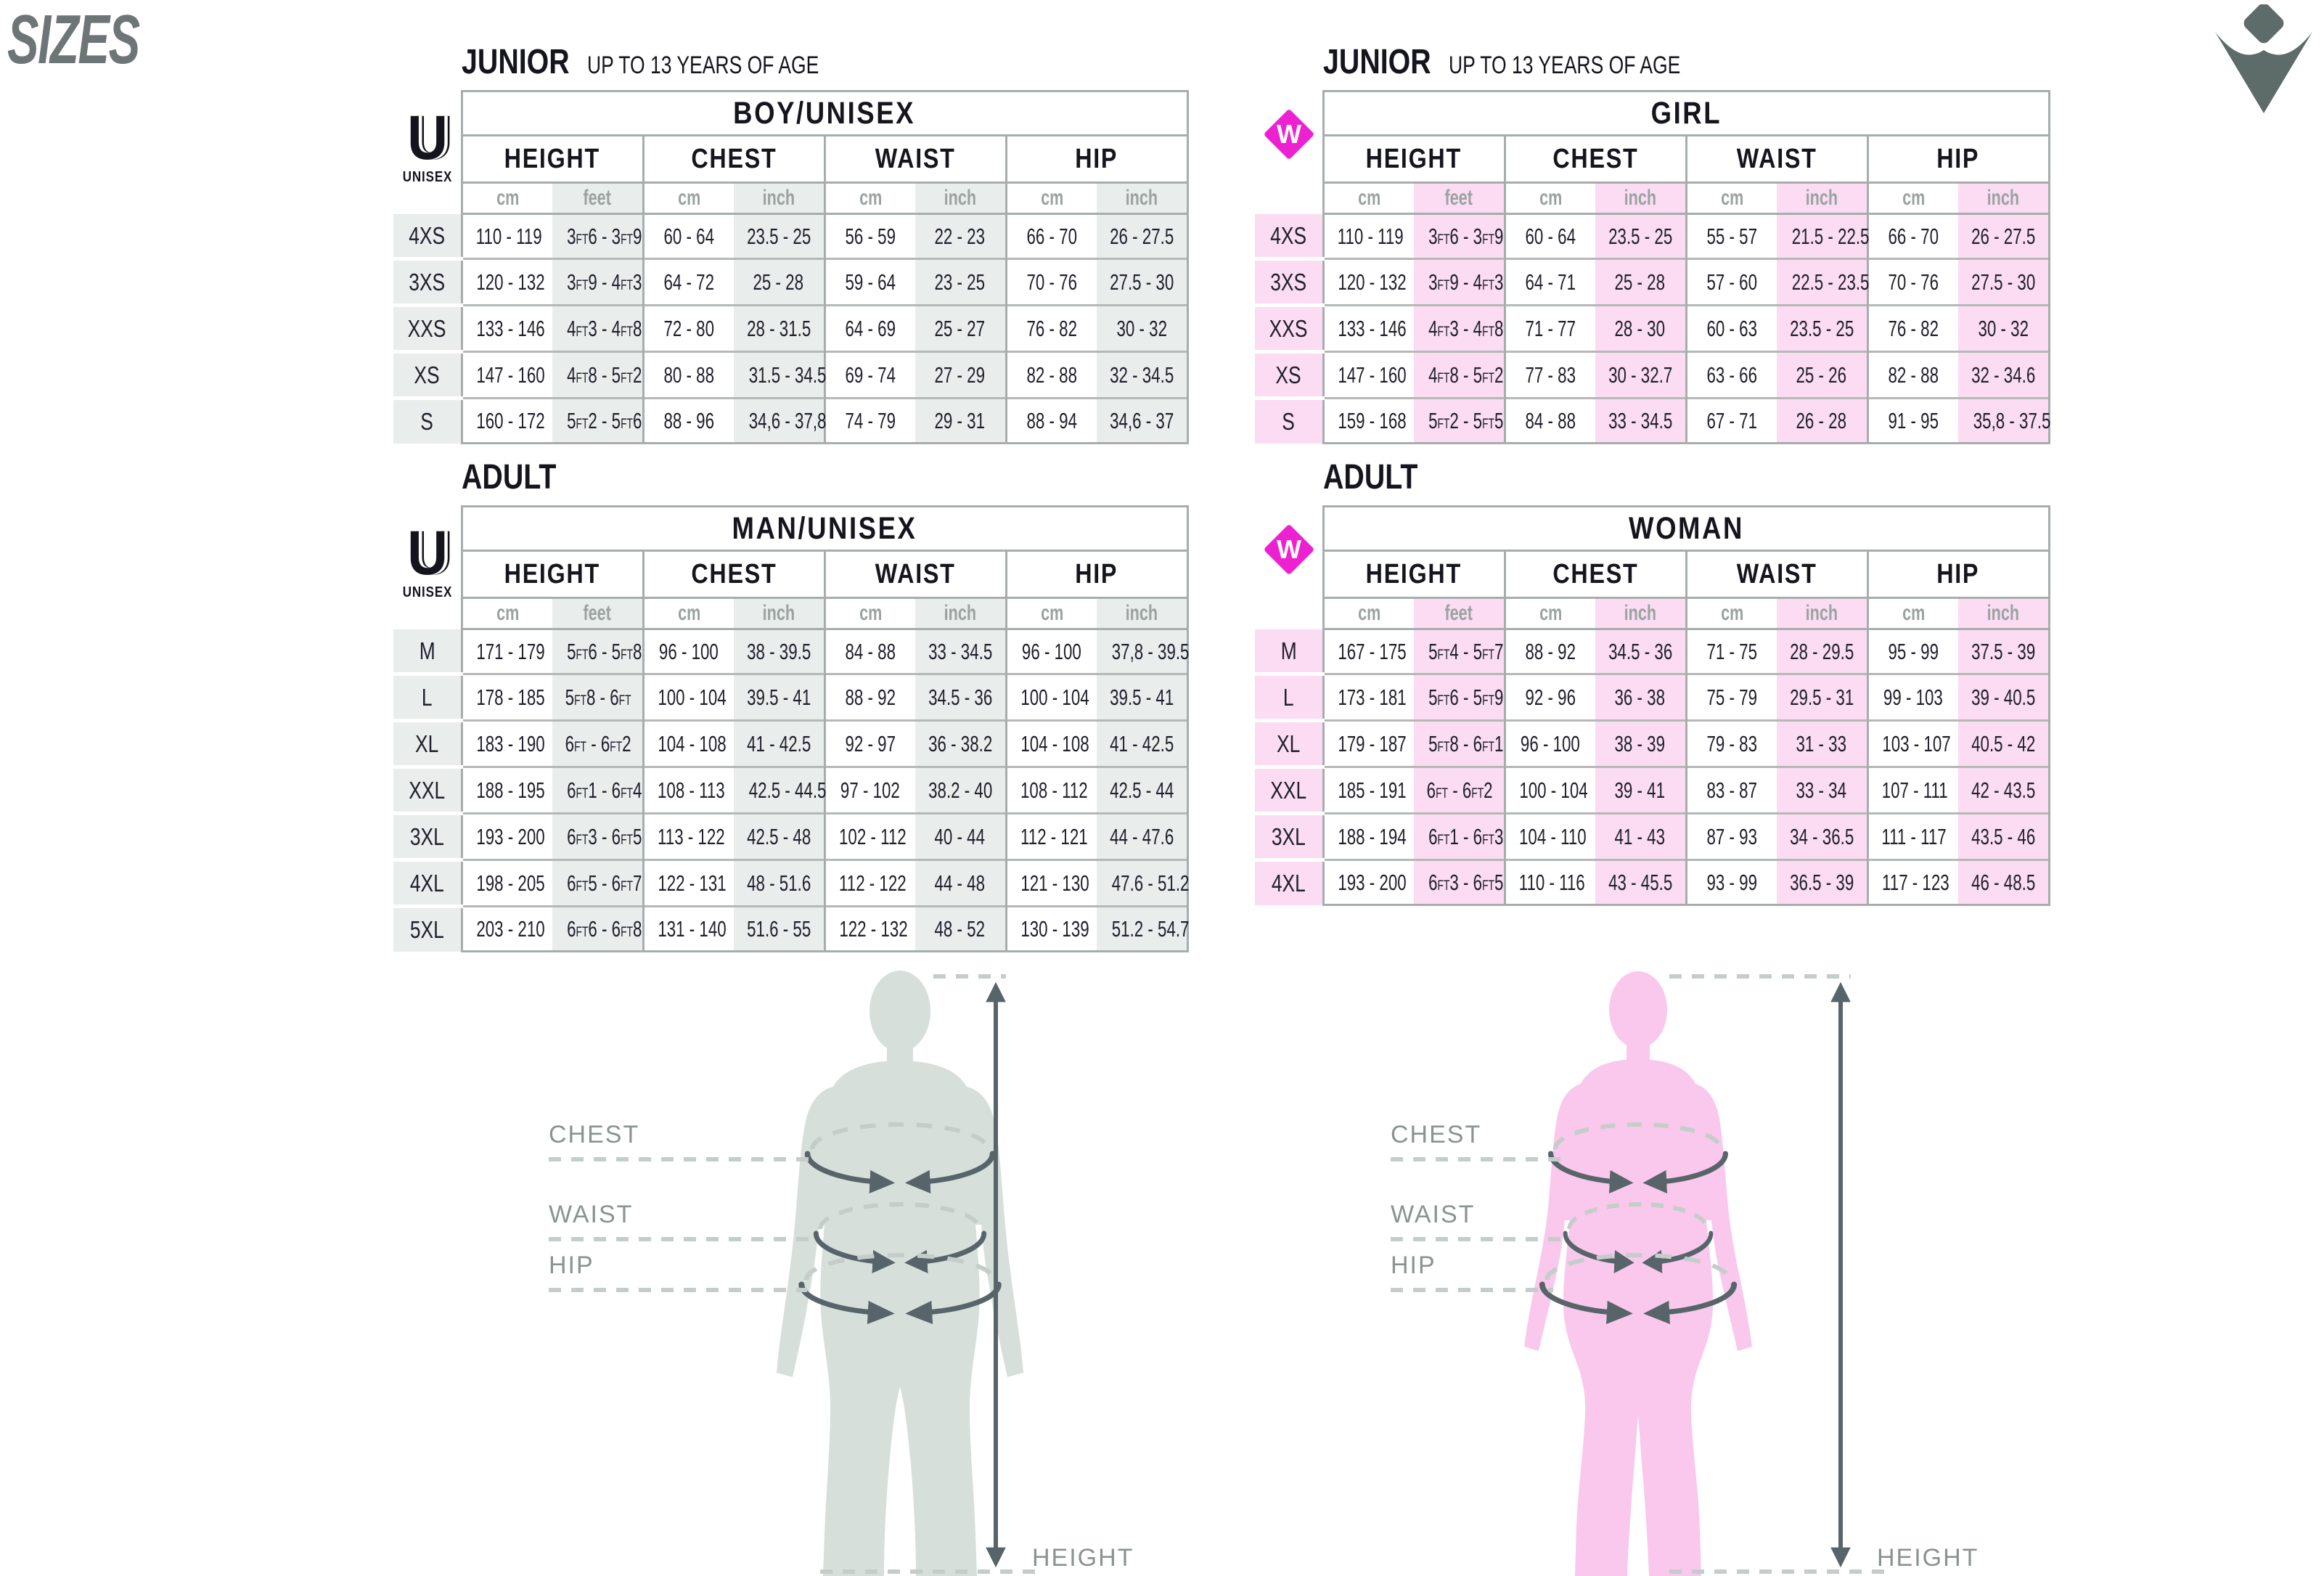 The image size is (2324, 1576). I want to click on section-title: JUNIOR, so click(516, 62).